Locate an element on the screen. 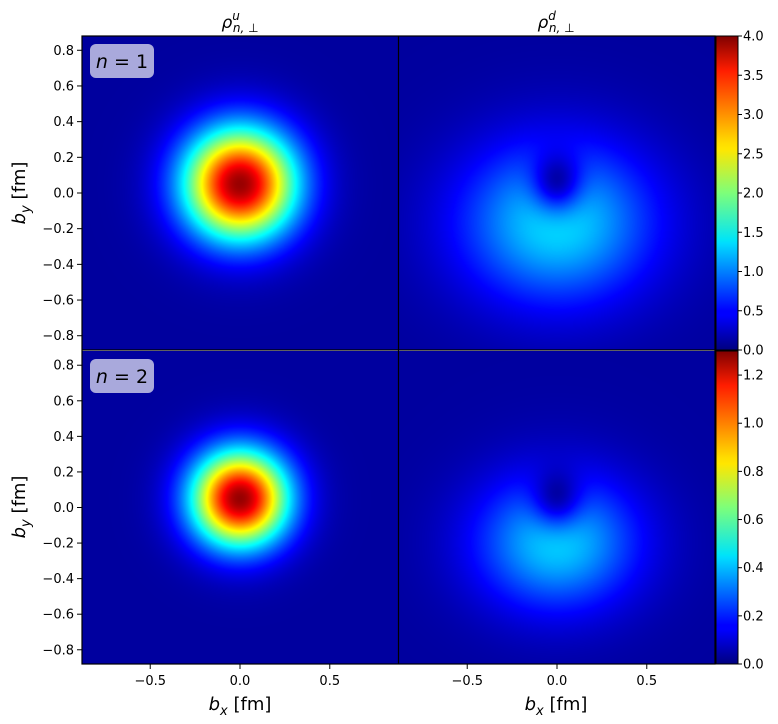 The image size is (778, 724). x-axis-label-right: bx [fm] is located at coordinates (556, 706).